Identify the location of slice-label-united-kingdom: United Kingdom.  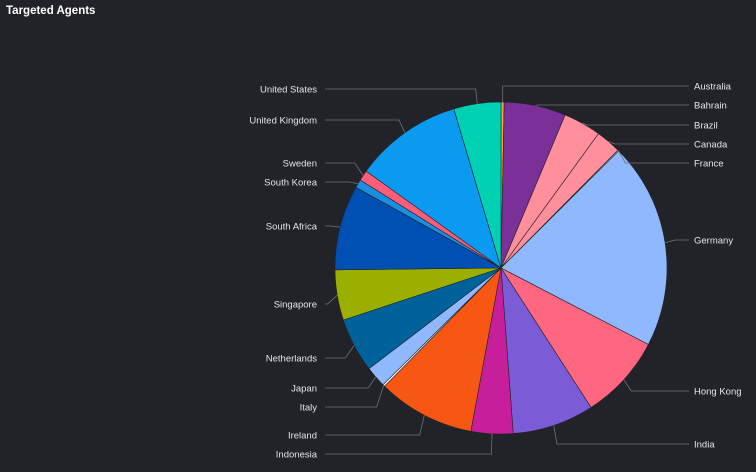
(283, 121).